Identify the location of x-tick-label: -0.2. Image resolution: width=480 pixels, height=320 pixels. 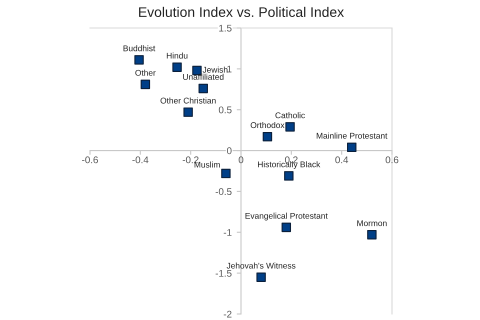
(190, 160).